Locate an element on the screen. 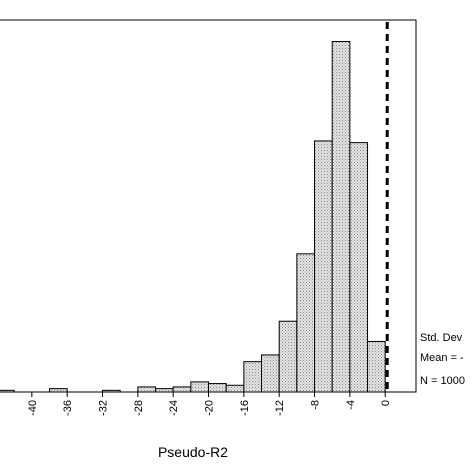 This screenshot has width=474, height=474. x-tick-label: -4 is located at coordinates (351, 405).